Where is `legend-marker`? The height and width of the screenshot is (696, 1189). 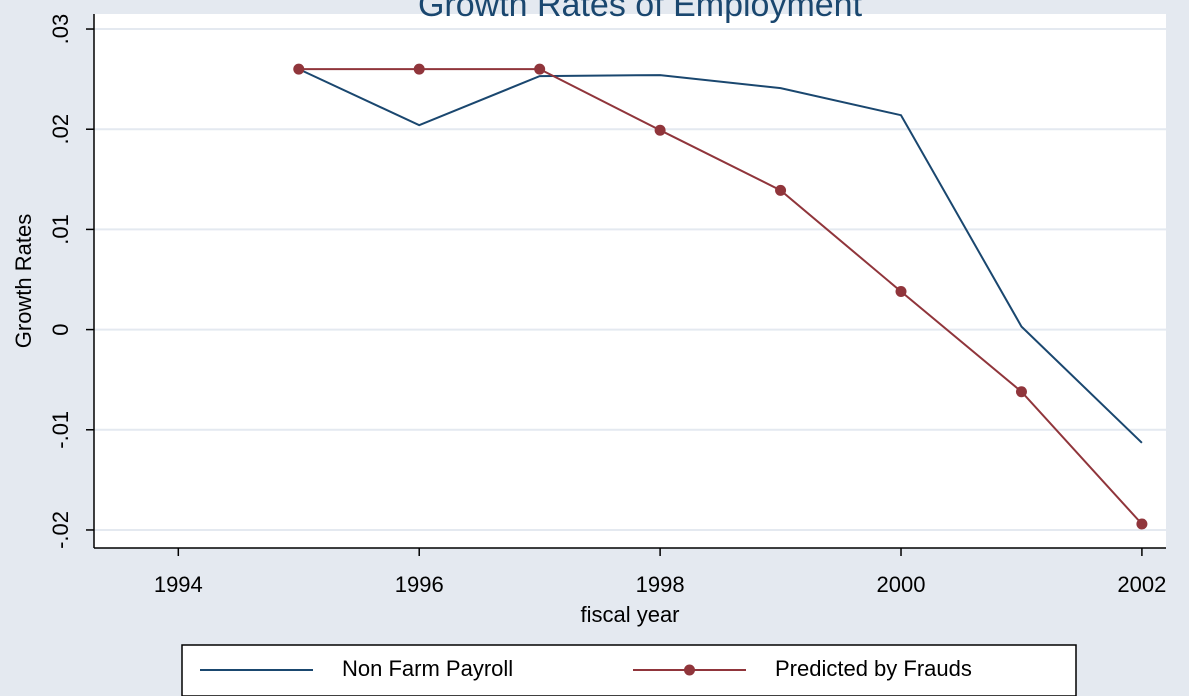
legend-marker is located at coordinates (689, 670).